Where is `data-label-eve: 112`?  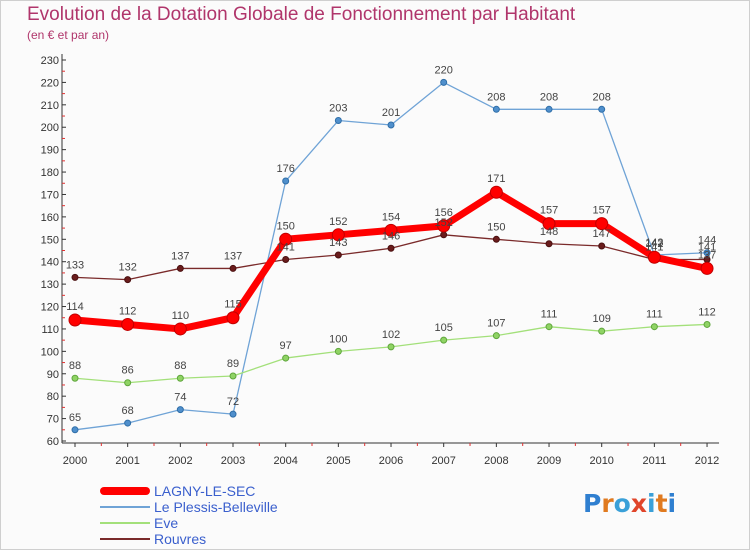
data-label-eve: 112 is located at coordinates (707, 312).